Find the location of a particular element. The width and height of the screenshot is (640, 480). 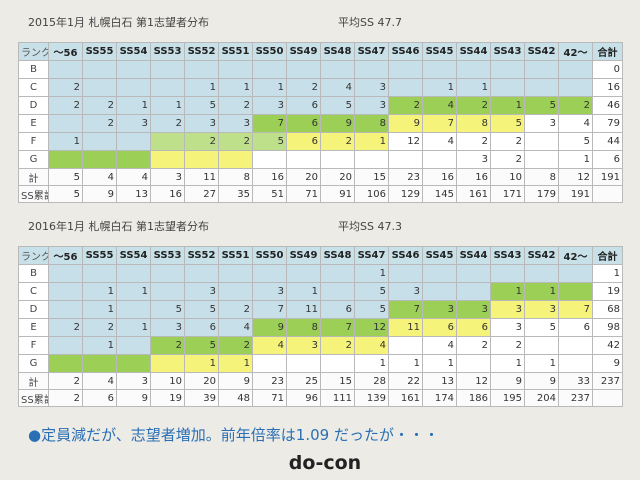

cumulative-row-cell: 48 is located at coordinates (235, 398).